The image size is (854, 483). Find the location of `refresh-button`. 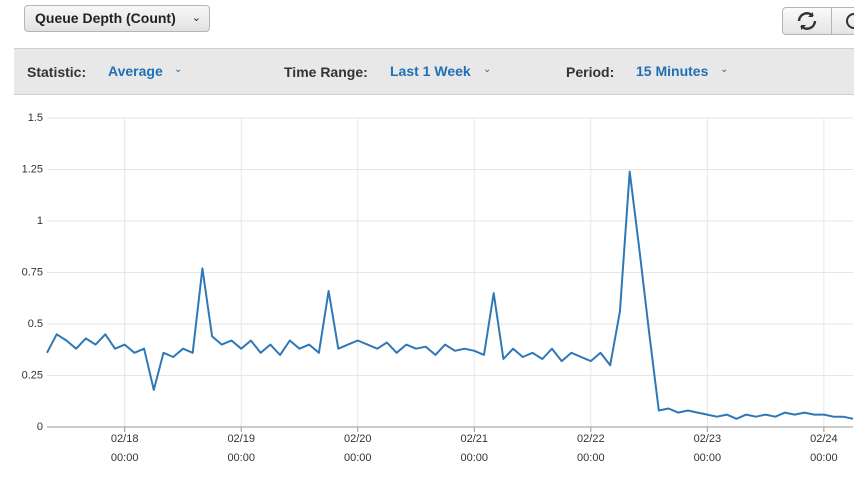

refresh-button is located at coordinates (807, 21).